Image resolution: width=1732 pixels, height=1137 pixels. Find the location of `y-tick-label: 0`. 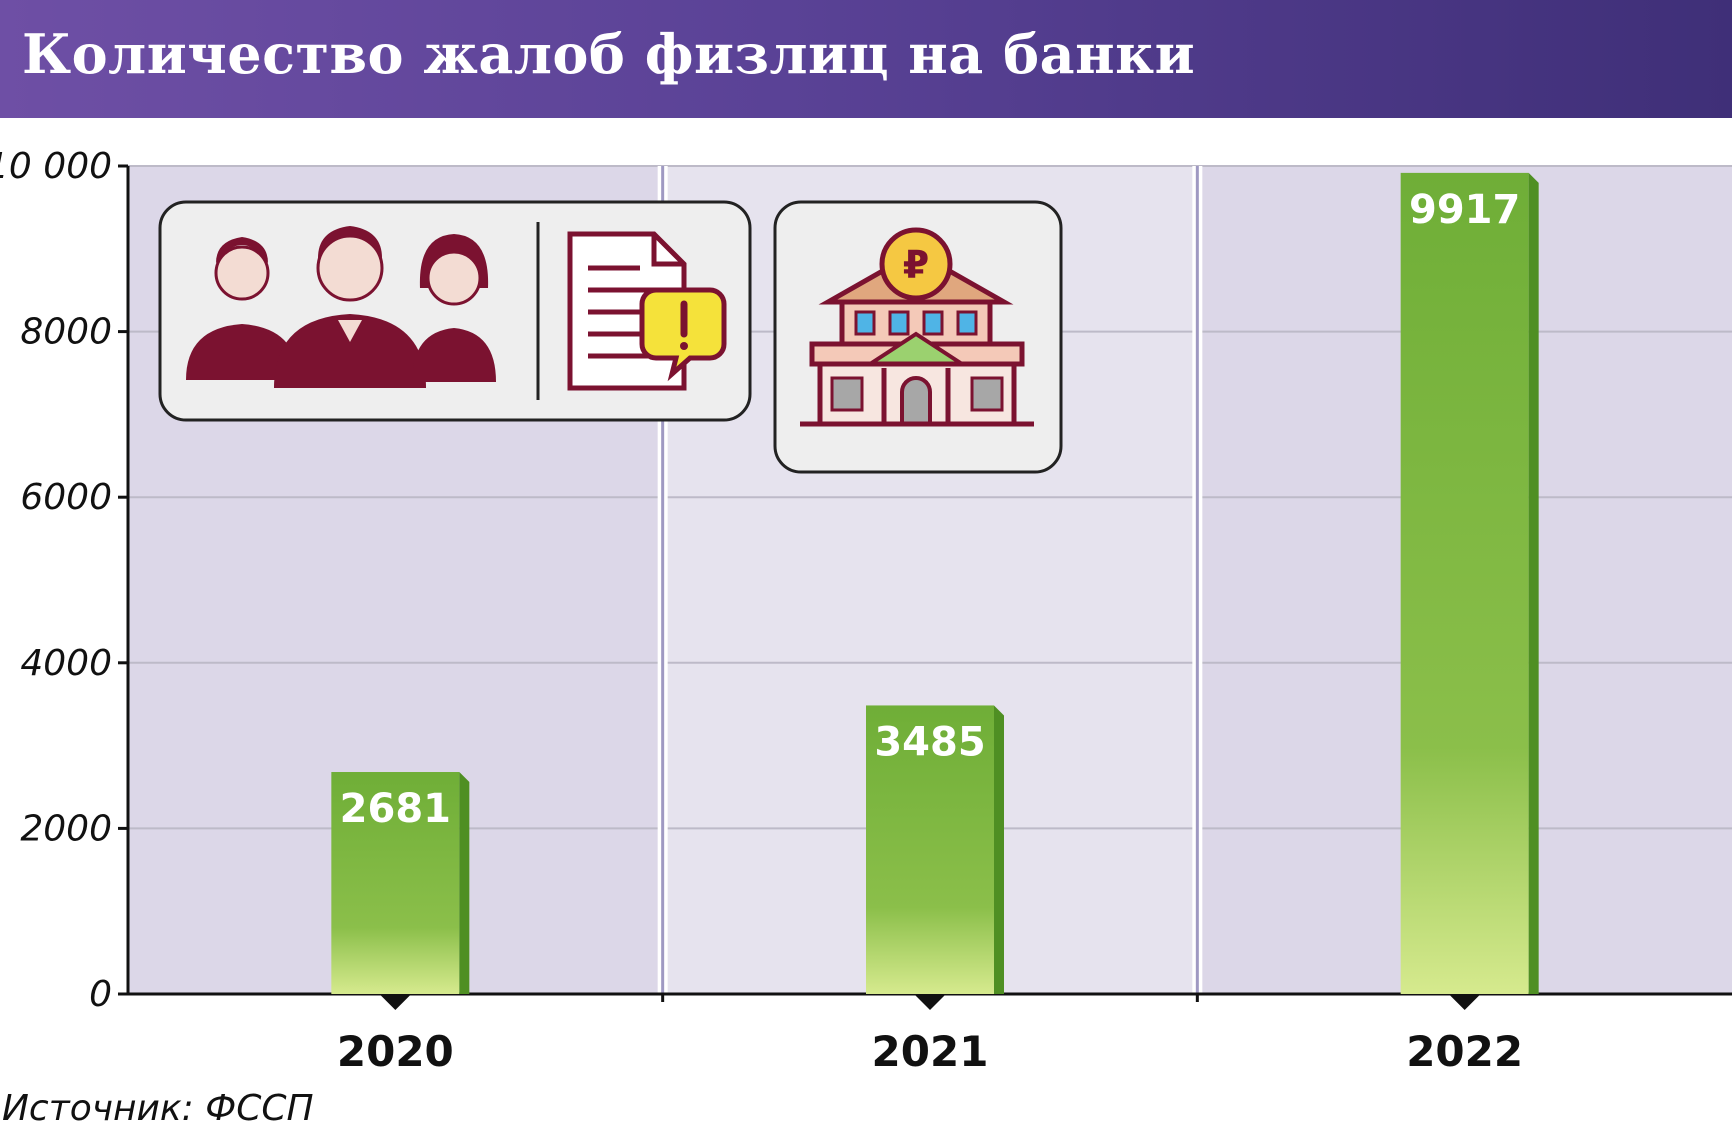

y-tick-label: 0 is located at coordinates (100, 994).